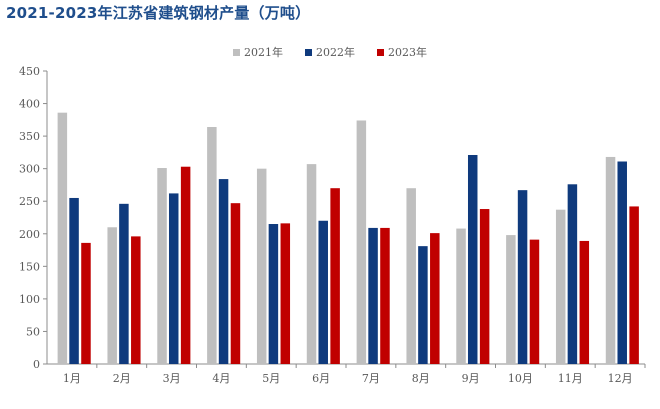 Image resolution: width=660 pixels, height=409 pixels. I want to click on y-tick-label: 450, so click(29, 71).